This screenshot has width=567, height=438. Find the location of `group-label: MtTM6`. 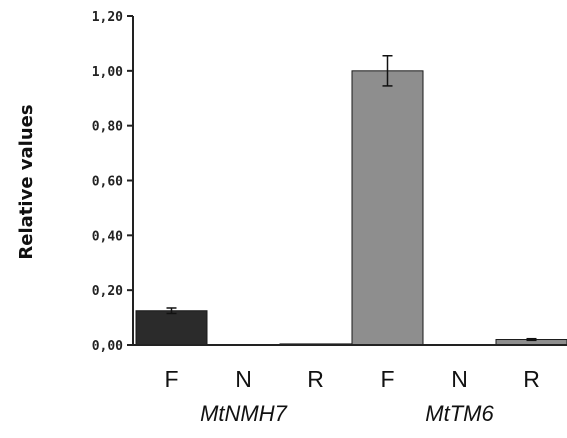

group-label: MtTM6 is located at coordinates (459, 413).